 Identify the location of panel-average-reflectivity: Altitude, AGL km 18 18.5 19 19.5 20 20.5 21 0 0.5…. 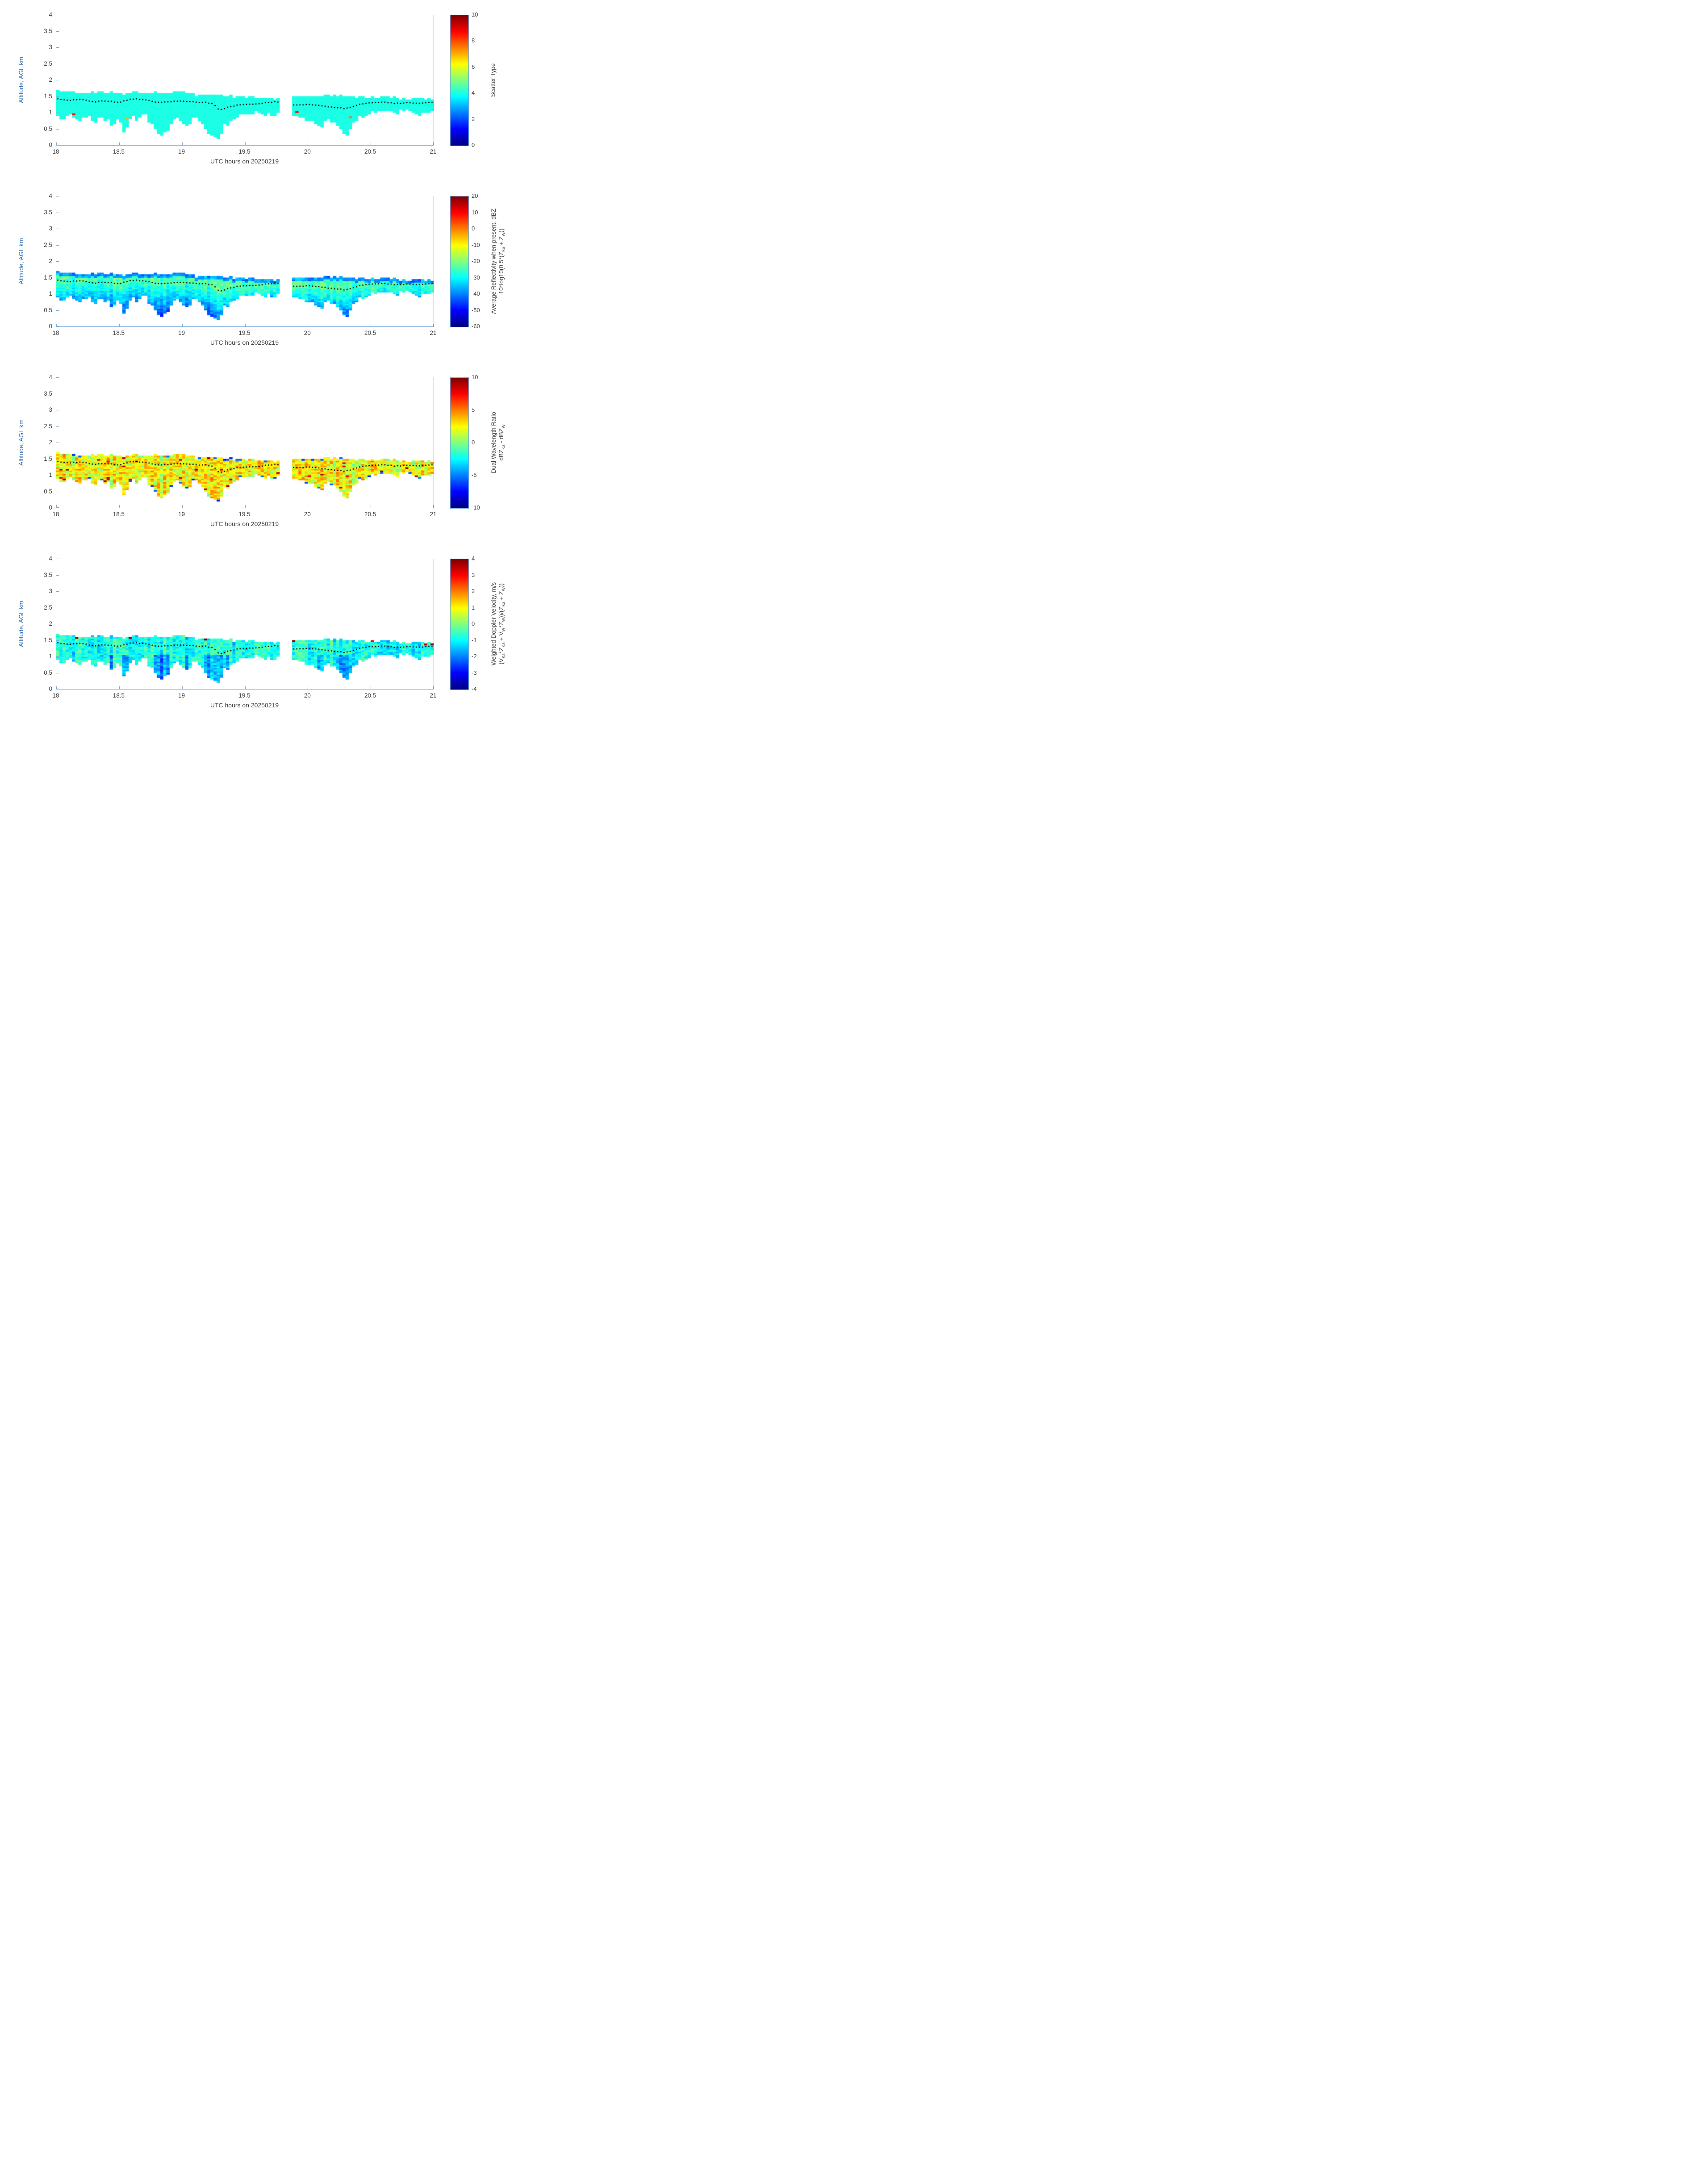
(284, 272).